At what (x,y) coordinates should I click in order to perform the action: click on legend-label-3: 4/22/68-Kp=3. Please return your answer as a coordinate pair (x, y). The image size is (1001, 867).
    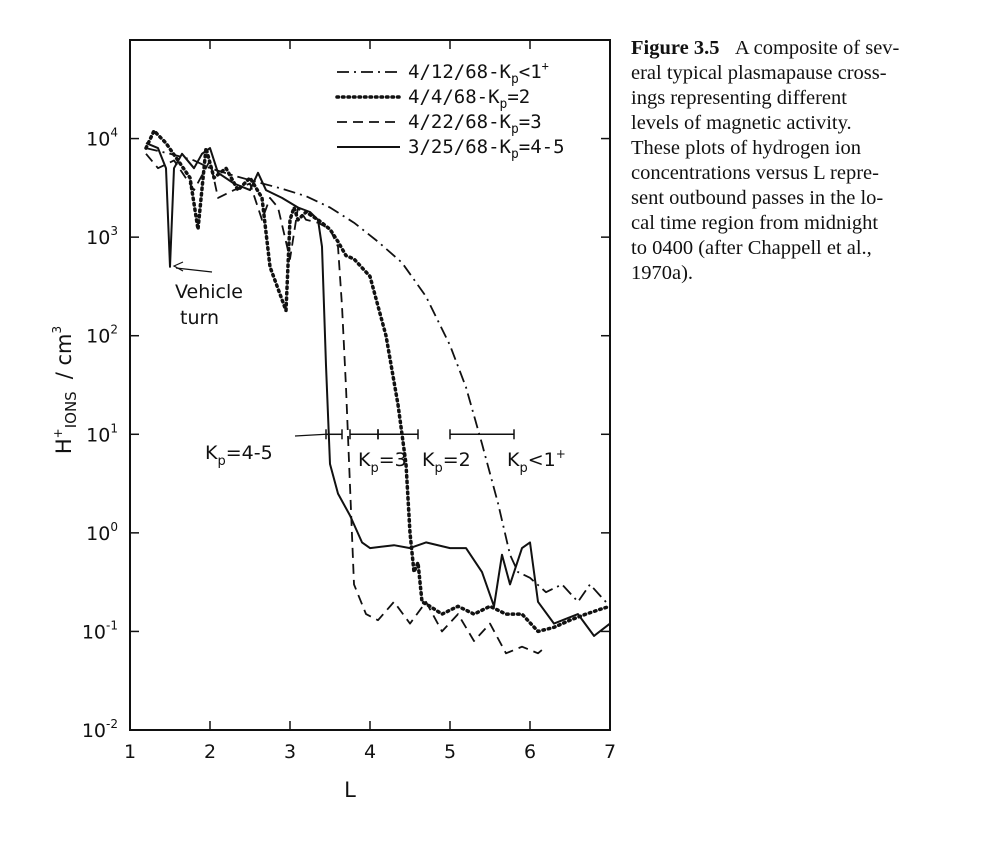
    Looking at the image, I should click on (475, 124).